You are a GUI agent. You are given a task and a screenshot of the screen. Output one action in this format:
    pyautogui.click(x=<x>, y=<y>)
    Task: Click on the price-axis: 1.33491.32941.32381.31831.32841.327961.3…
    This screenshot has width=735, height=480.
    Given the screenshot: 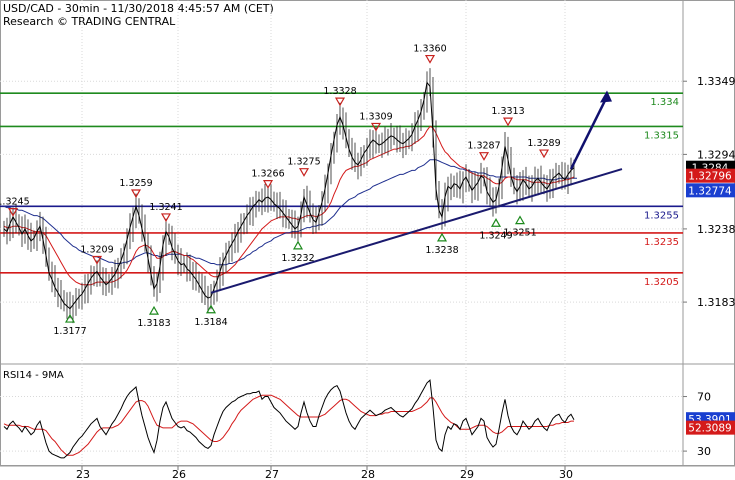 What is the action you would take?
    pyautogui.click(x=709, y=266)
    